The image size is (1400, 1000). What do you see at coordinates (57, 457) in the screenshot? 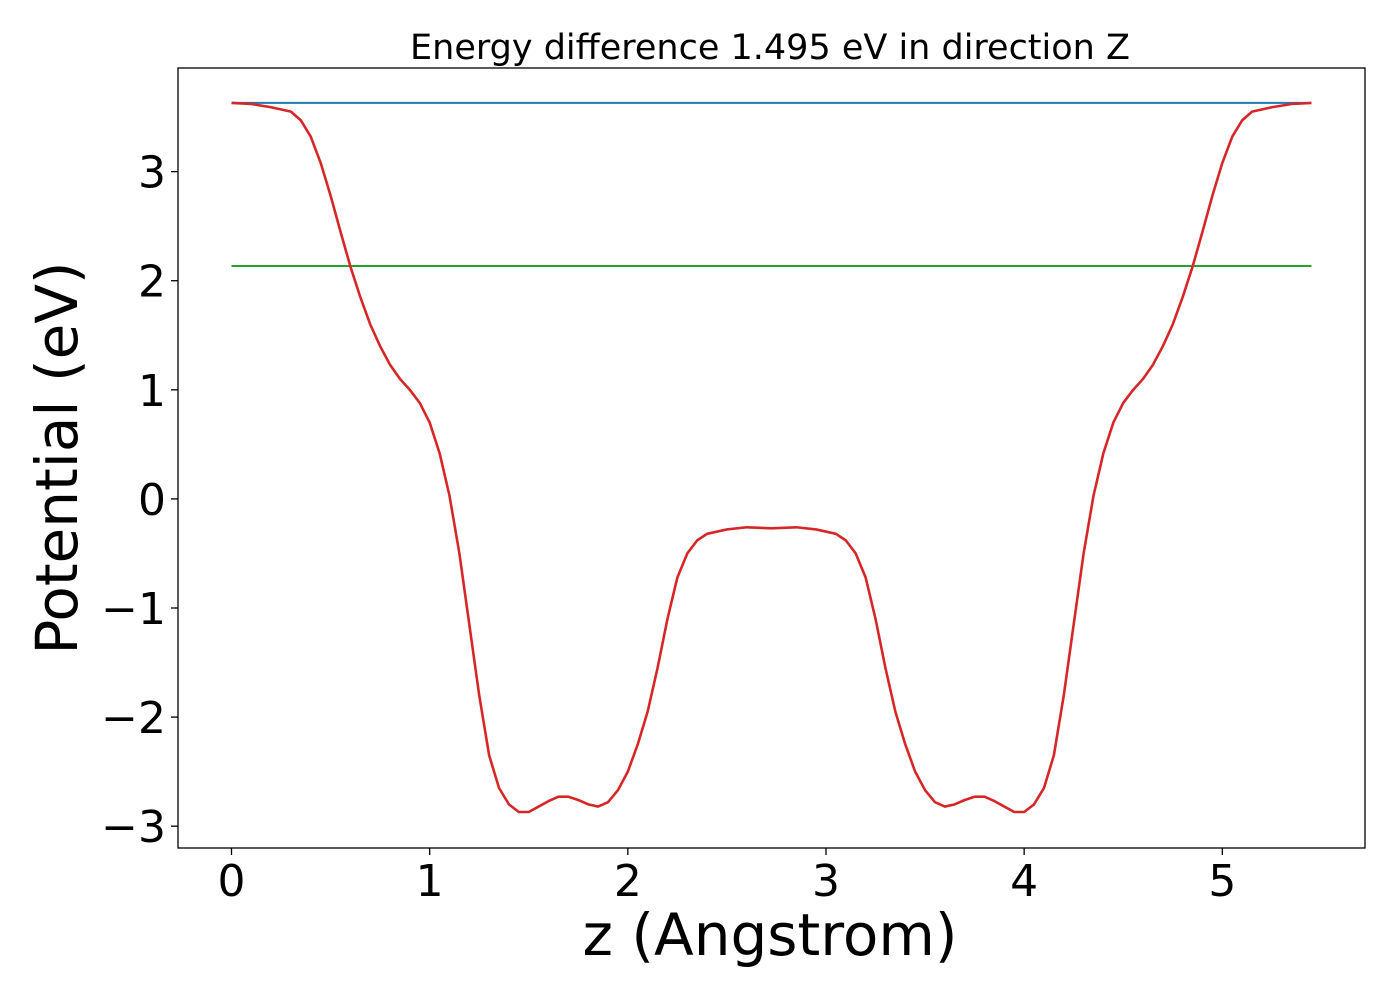
I see `y-axis-label: Potential (eV)` at bounding box center [57, 457].